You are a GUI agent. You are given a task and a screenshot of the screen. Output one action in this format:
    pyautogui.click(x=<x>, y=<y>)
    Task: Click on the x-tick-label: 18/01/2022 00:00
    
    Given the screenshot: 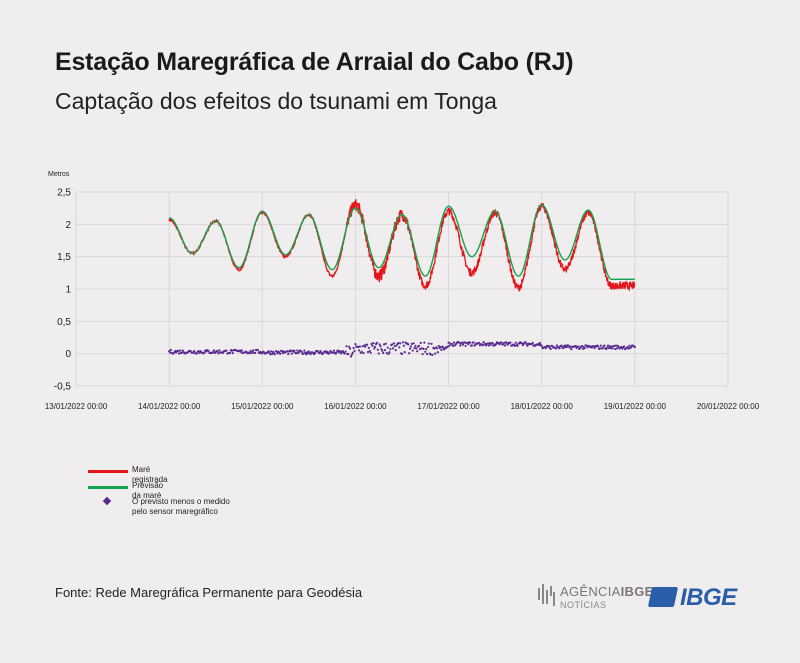 What is the action you would take?
    pyautogui.click(x=542, y=406)
    